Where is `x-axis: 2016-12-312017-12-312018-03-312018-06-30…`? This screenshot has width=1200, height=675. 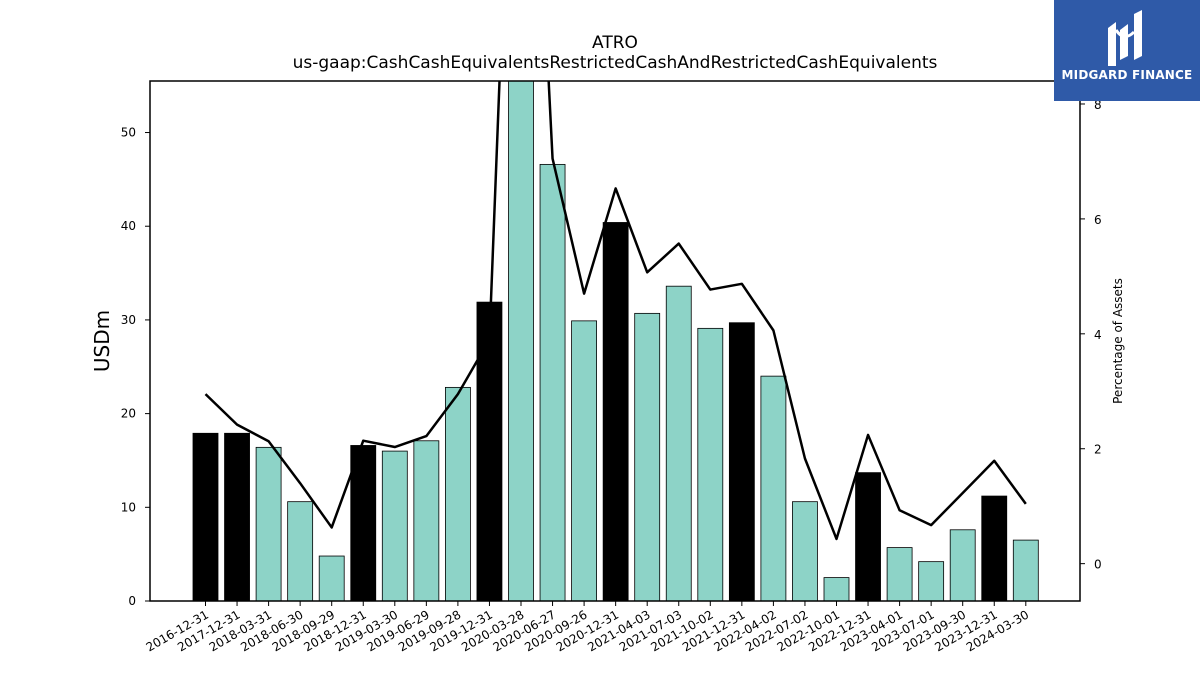
x-axis: 2016-12-312017-12-312018-03-312018-06-30… is located at coordinates (587, 627).